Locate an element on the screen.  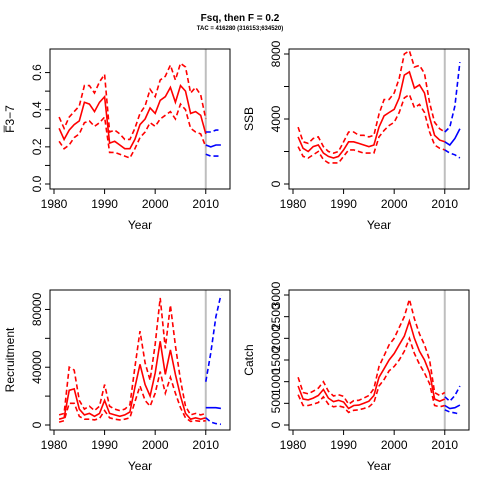
y-tick-label: 4000 is located at coordinates (276, 118).